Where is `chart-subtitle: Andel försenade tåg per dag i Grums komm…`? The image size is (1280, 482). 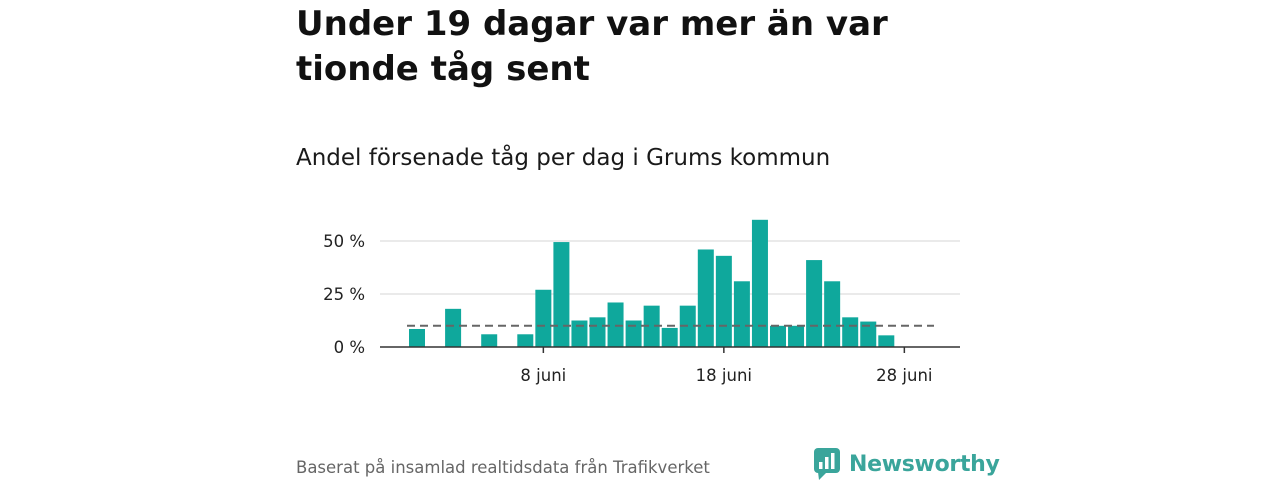
chart-subtitle: Andel försenade tåg per dag i Grums komm… is located at coordinates (563, 158).